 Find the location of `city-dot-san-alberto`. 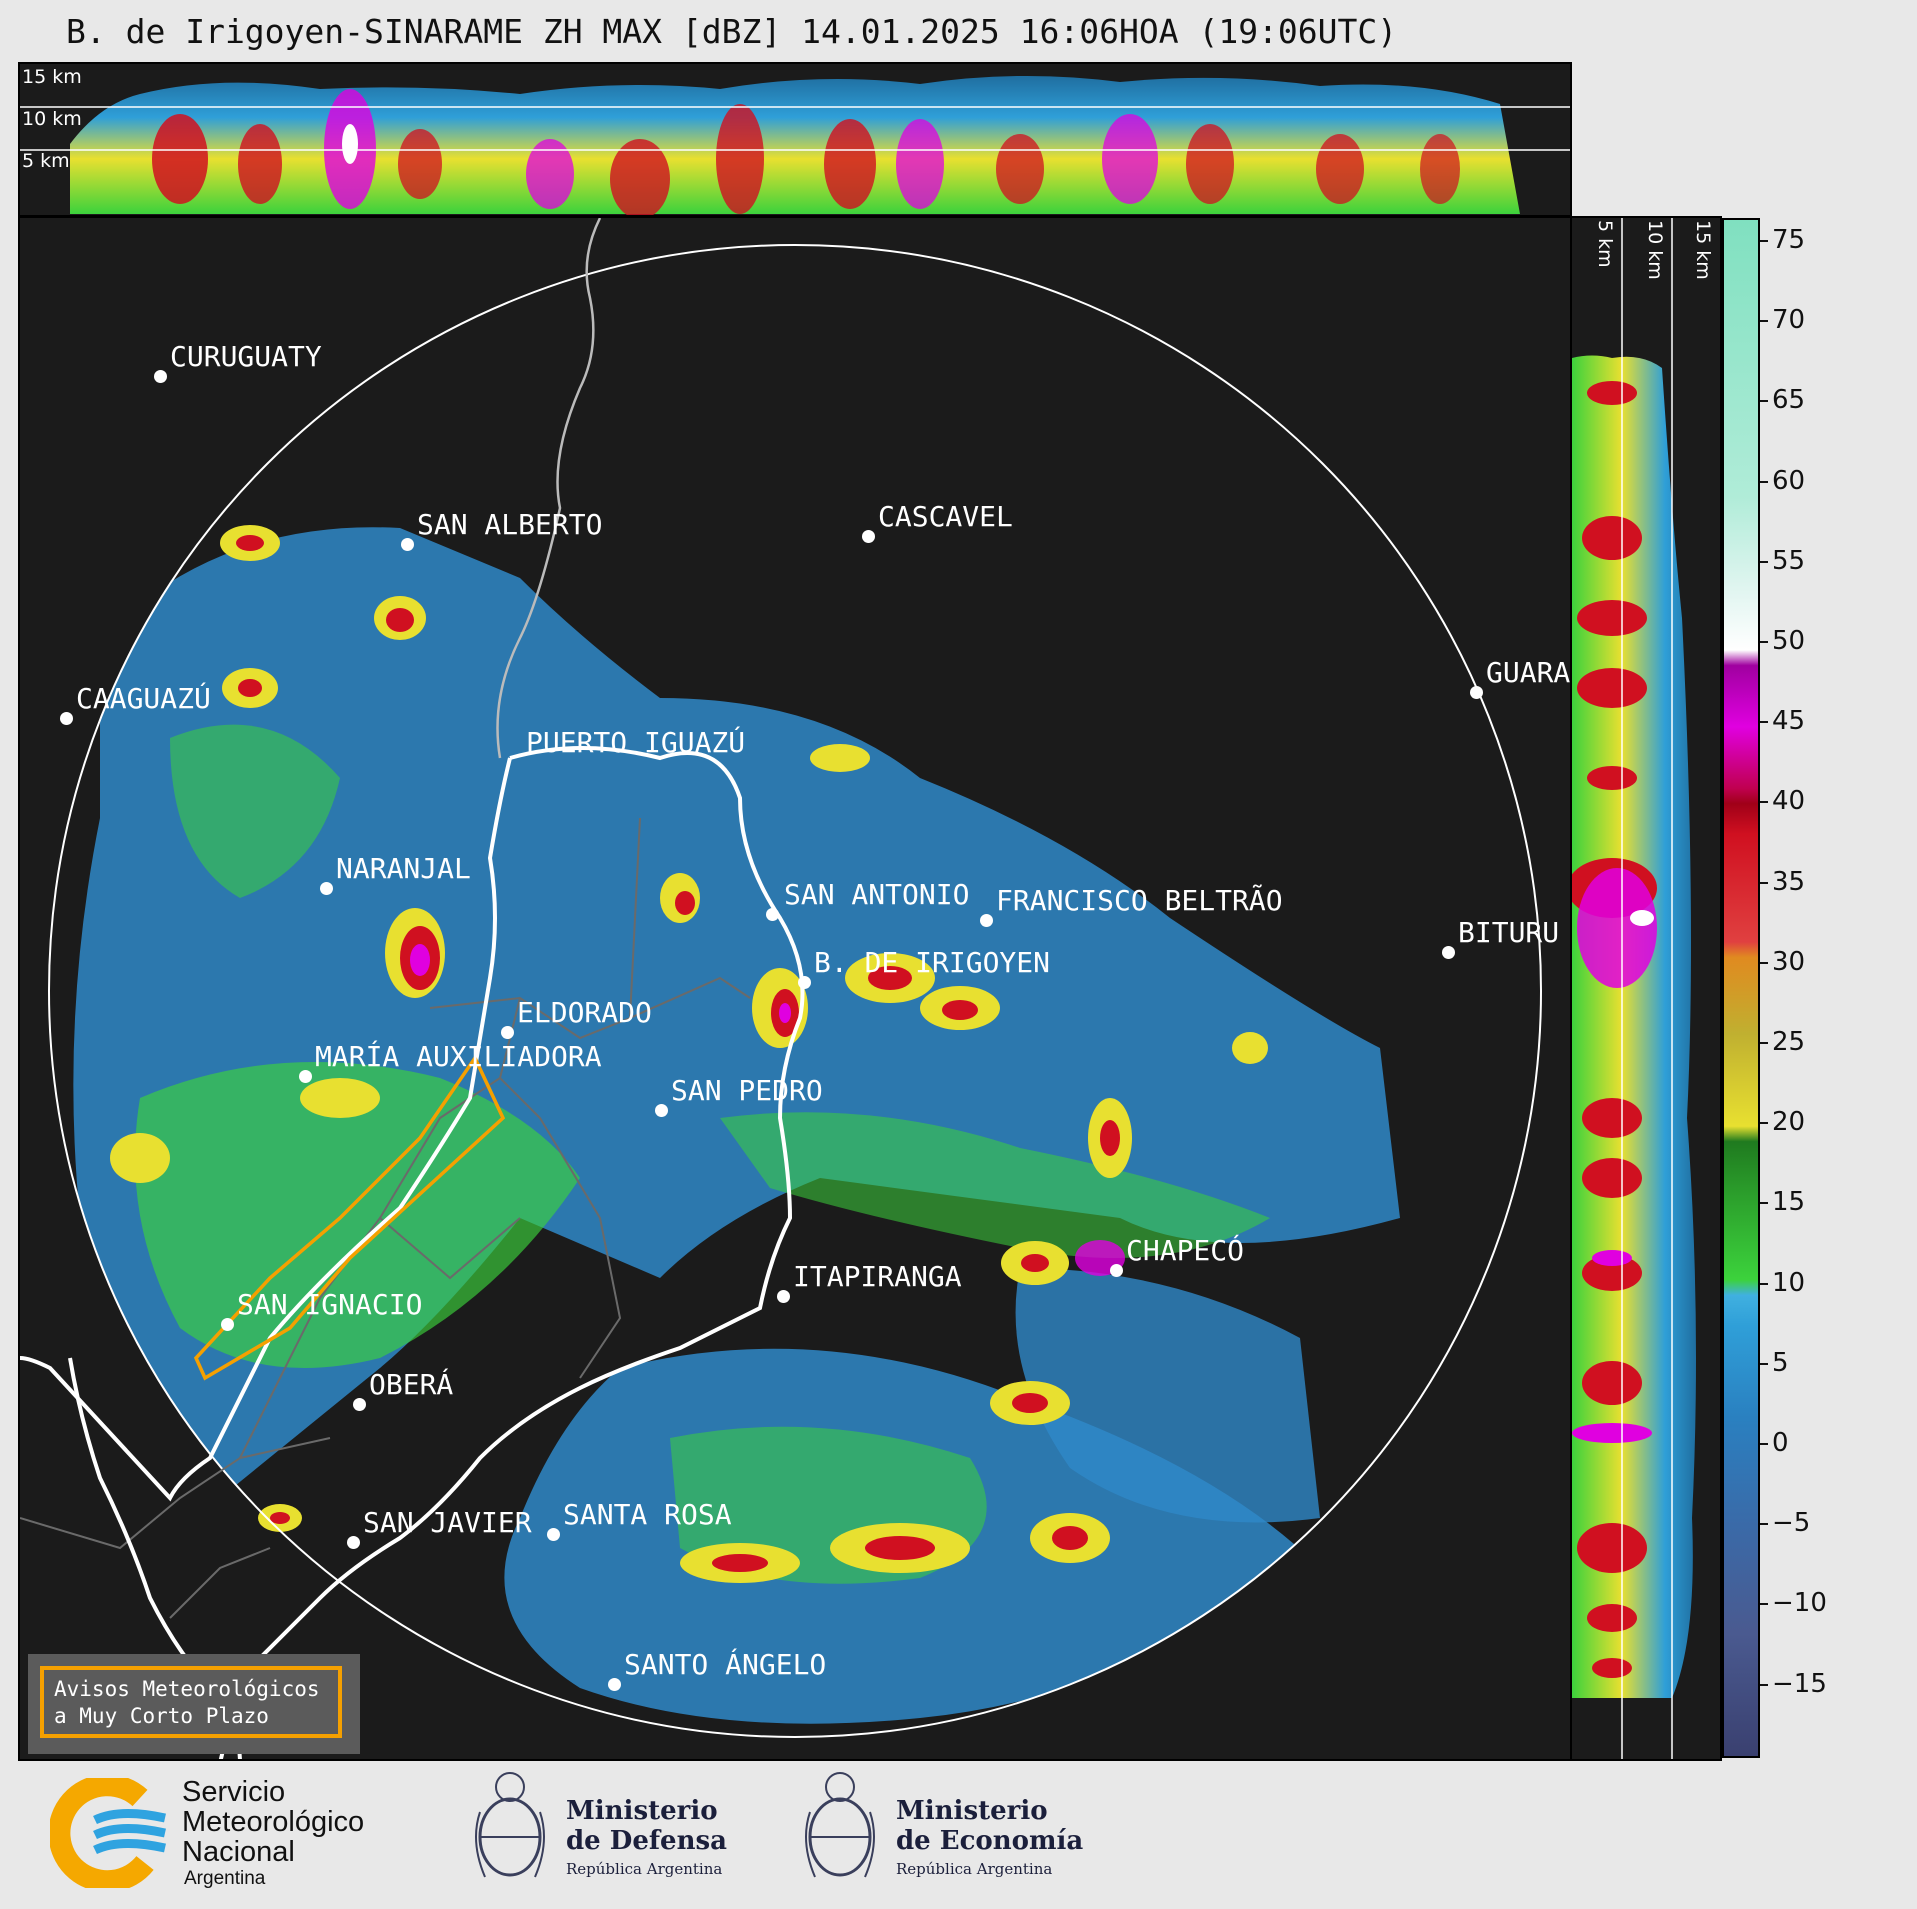

city-dot-san-alberto is located at coordinates (407, 544).